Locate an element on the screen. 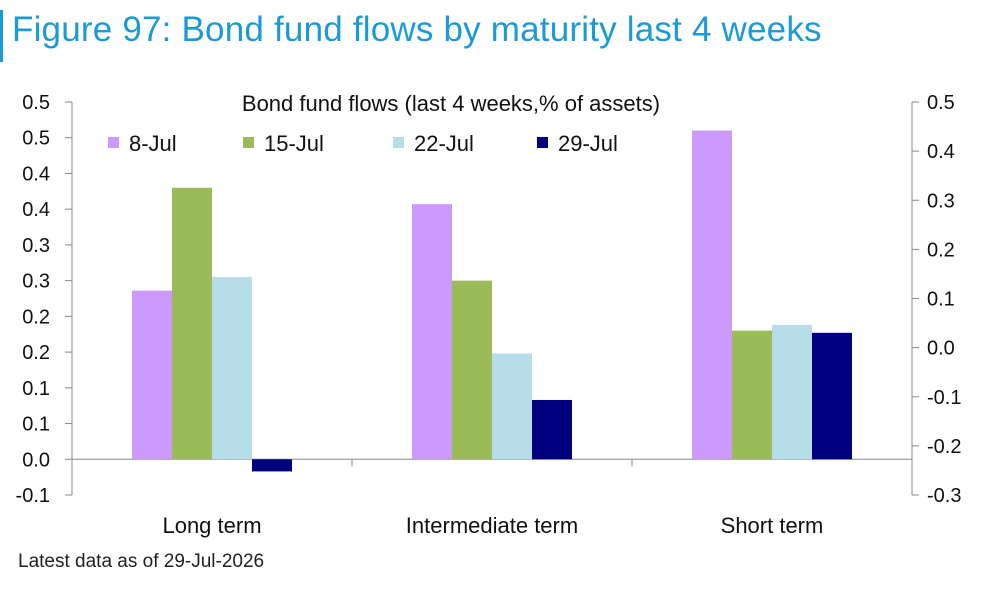 This screenshot has width=1004, height=597. bar-29-jul-intermediate-term is located at coordinates (552, 429).